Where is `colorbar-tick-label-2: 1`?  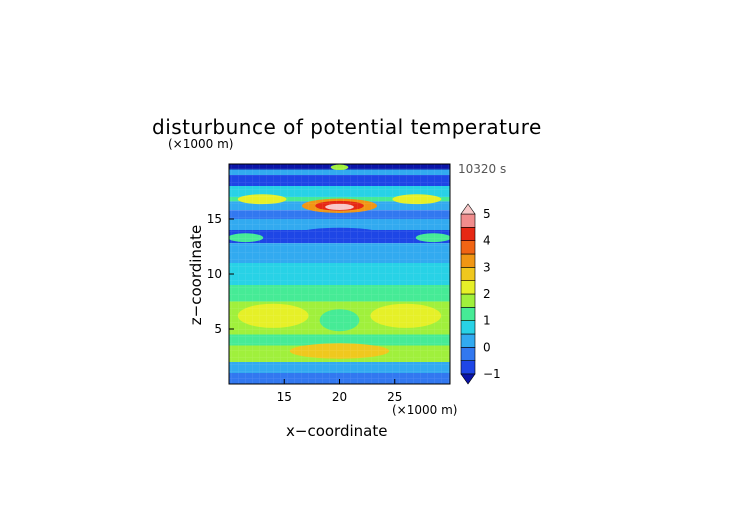 colorbar-tick-label-2: 1 is located at coordinates (487, 321).